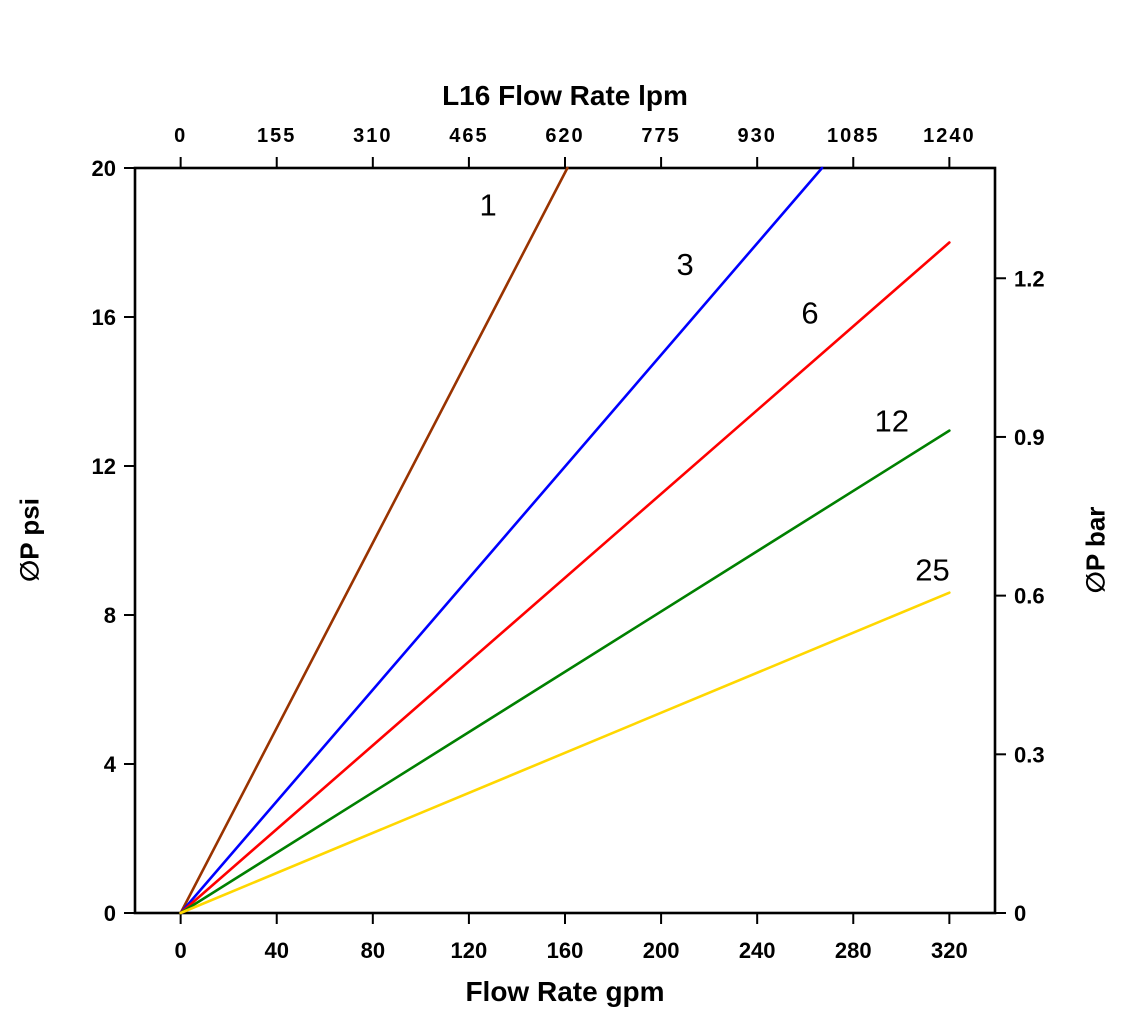  I want to click on top-tick-label: 1085, so click(853, 136).